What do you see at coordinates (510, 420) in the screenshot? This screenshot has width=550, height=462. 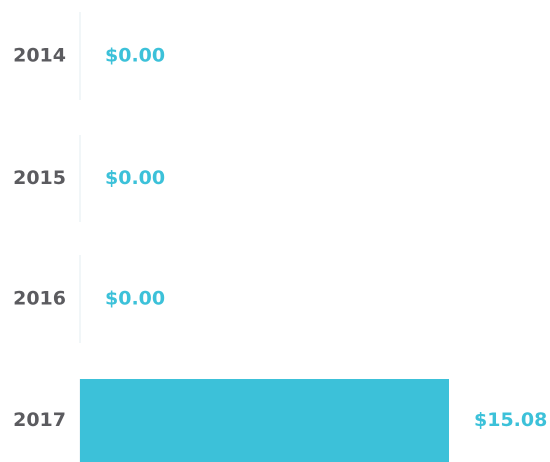 I see `value-label: $15.08` at bounding box center [510, 420].